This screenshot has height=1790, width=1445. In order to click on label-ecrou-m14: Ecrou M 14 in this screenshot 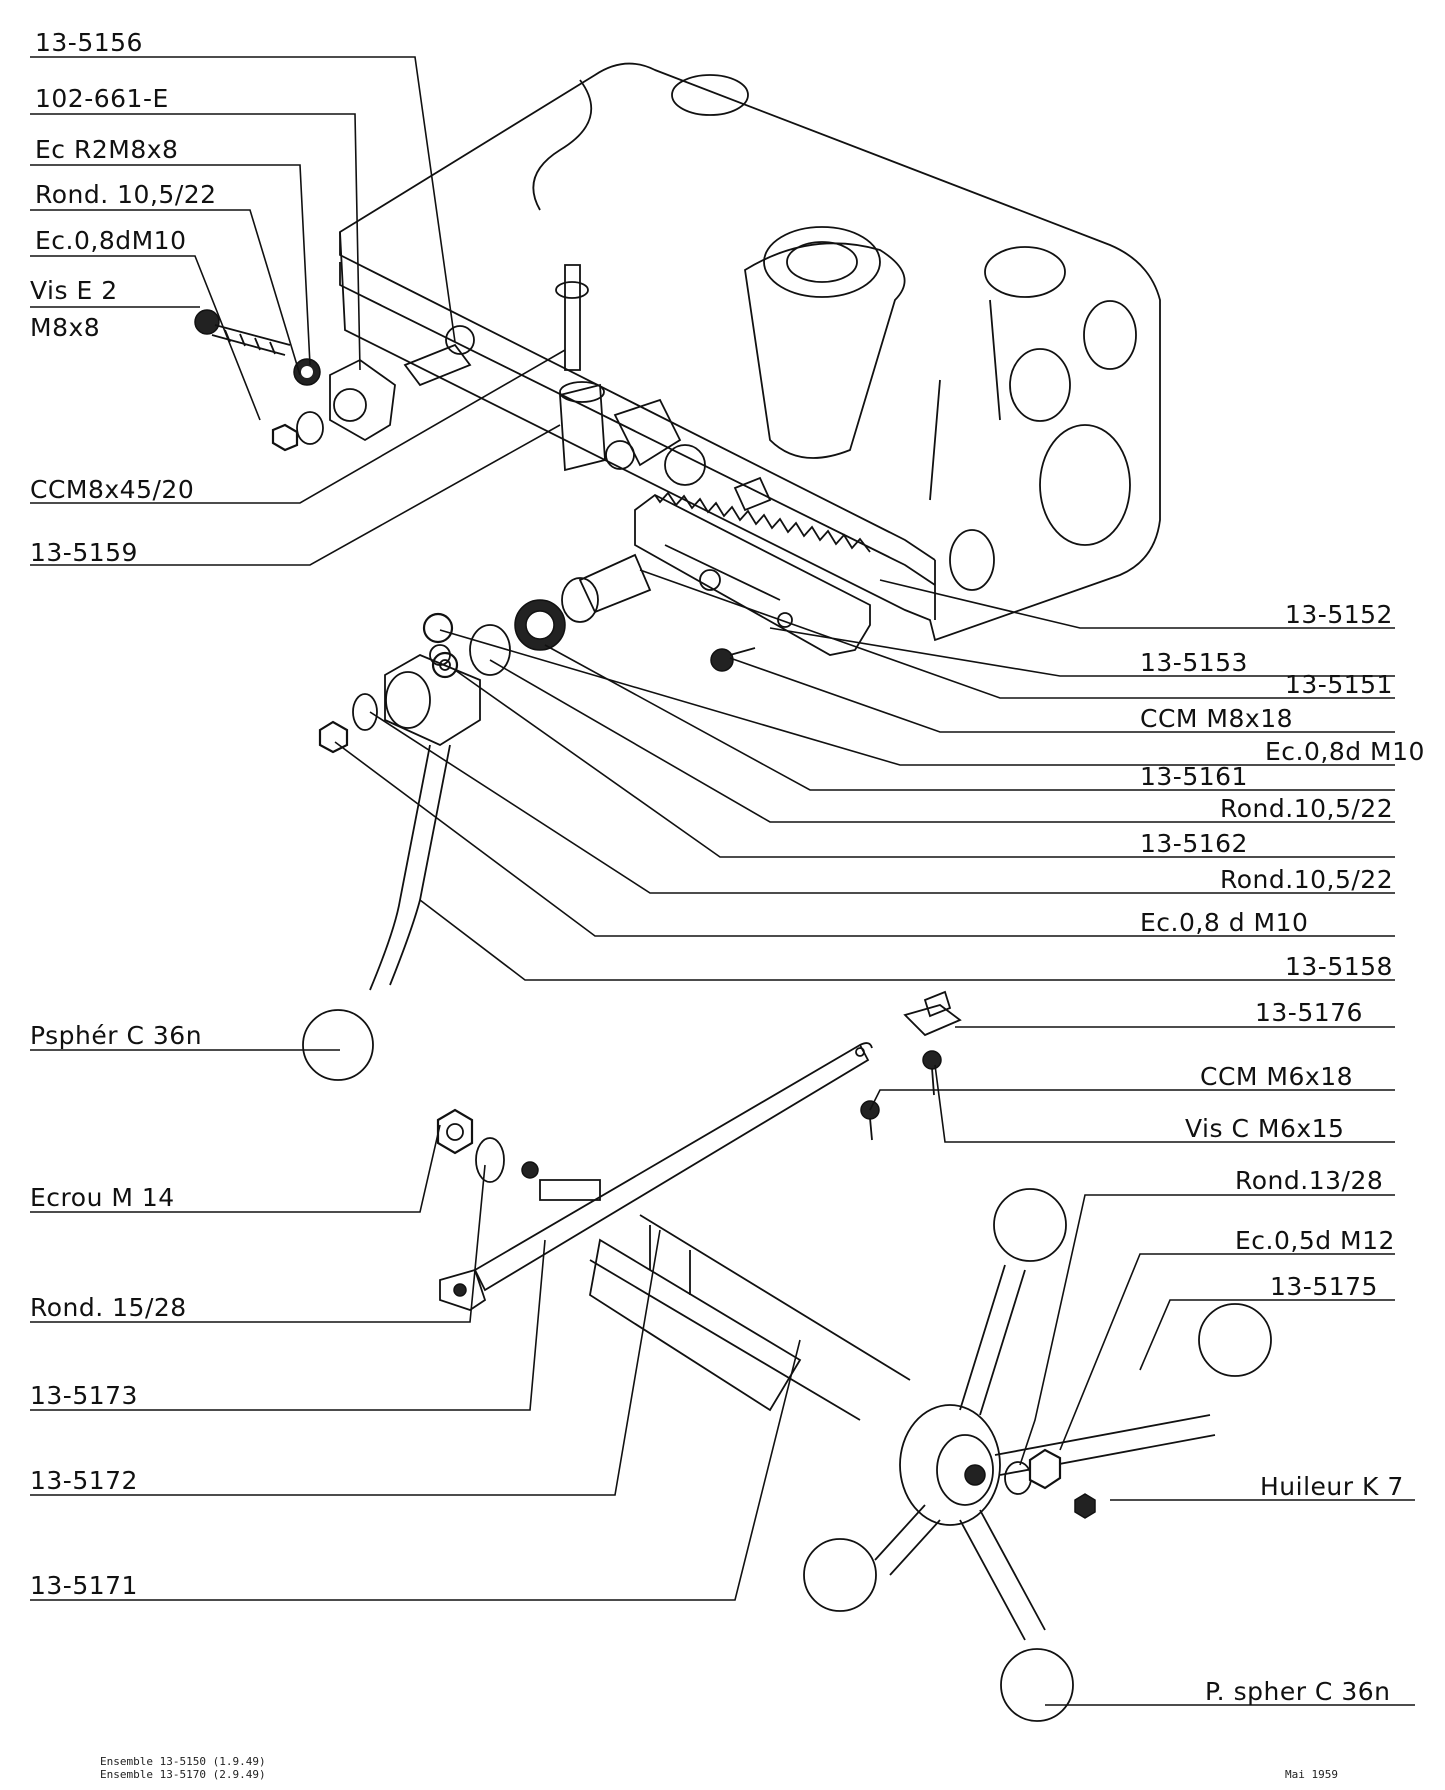, I will do `click(102, 1197)`.